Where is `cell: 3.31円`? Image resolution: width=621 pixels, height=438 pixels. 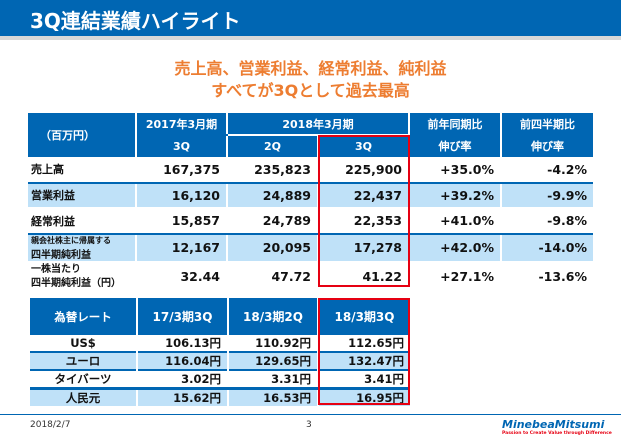
cell: 3.31円 is located at coordinates (273, 379).